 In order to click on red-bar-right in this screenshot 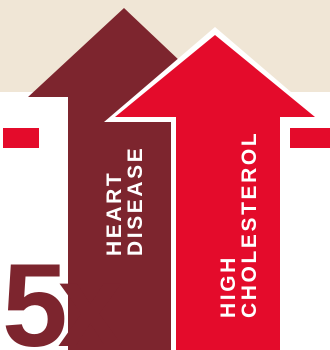, I will do `click(310, 138)`.